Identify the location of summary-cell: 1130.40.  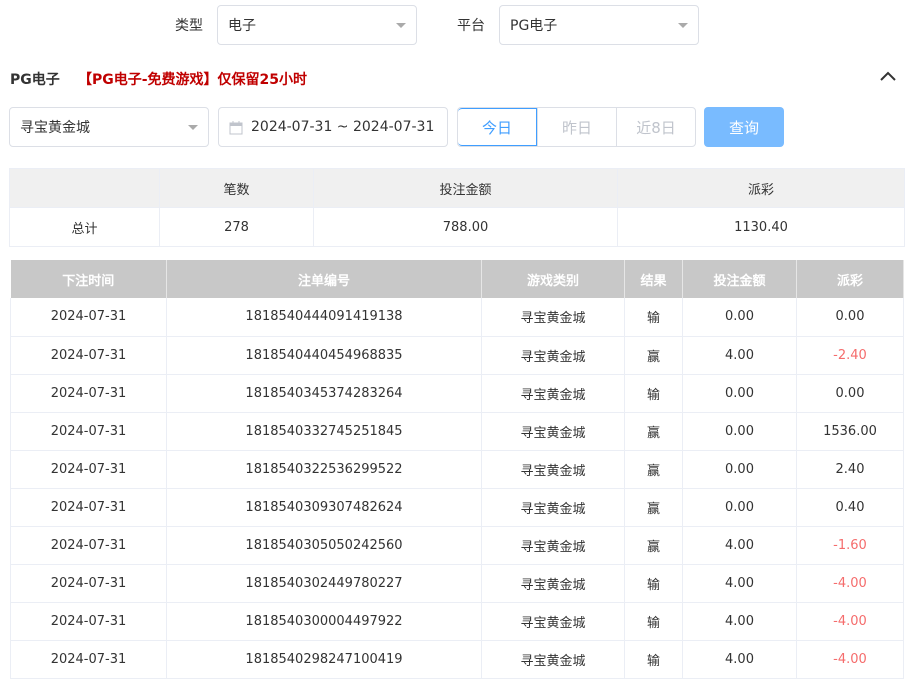
(761, 227).